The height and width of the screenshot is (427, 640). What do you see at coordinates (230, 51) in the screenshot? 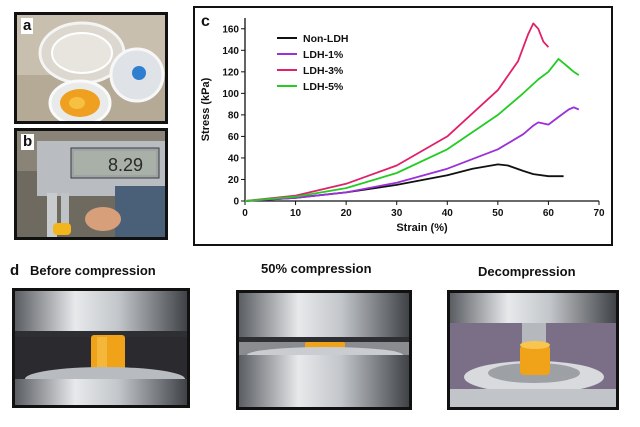
I see `y-tick-label: 140` at bounding box center [230, 51].